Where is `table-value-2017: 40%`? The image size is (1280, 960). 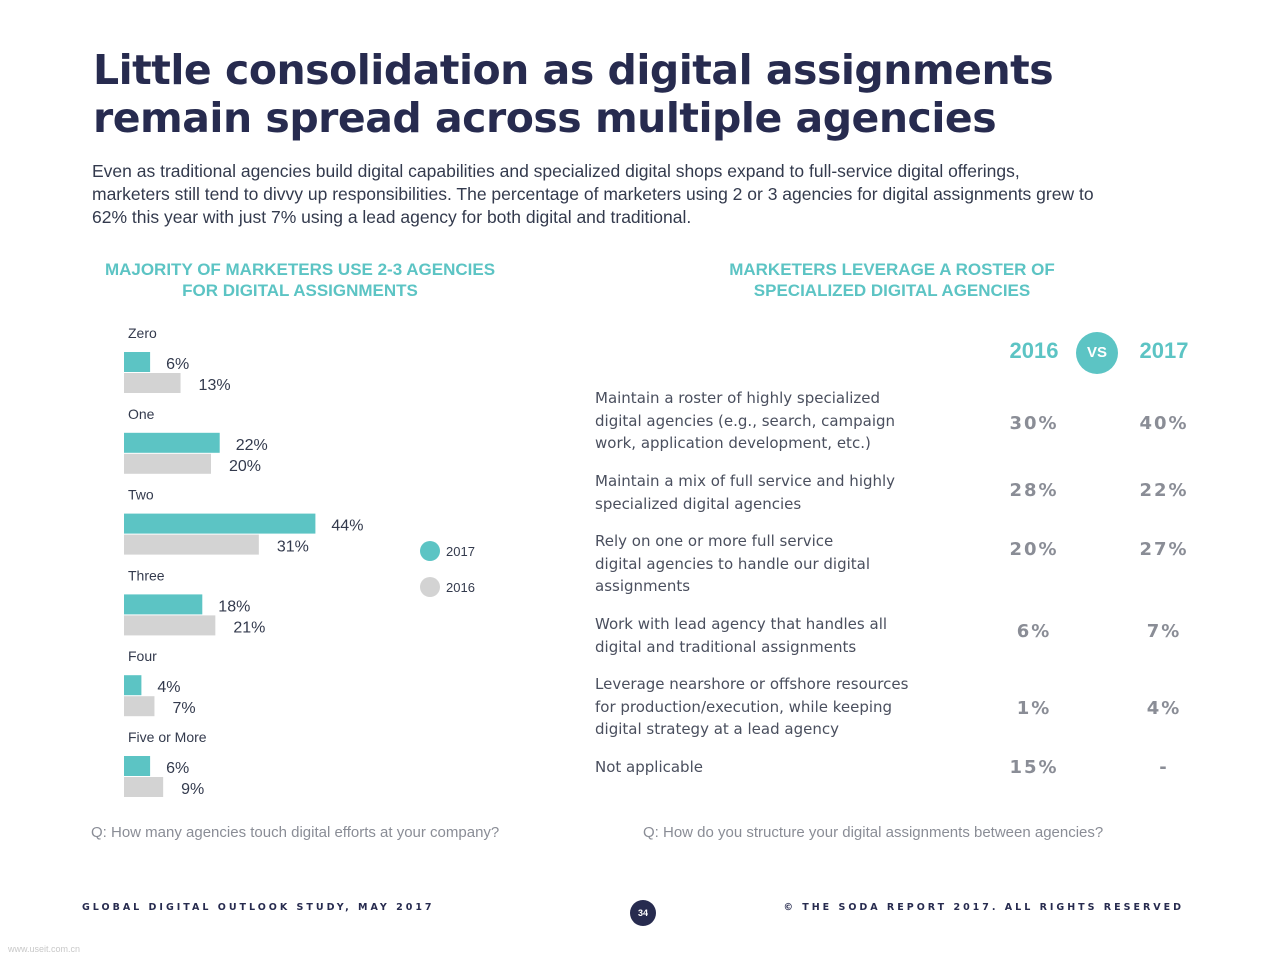 table-value-2017: 40% is located at coordinates (1164, 423).